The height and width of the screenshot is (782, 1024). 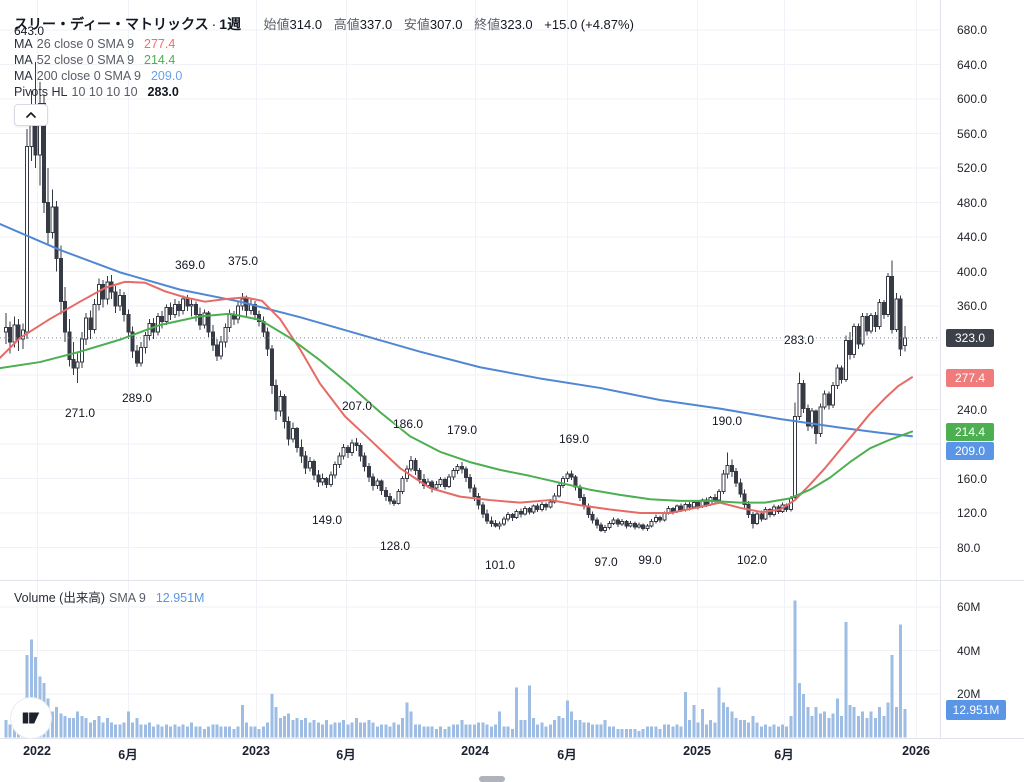 What do you see at coordinates (29, 31) in the screenshot?
I see `pivot-label: 643.0` at bounding box center [29, 31].